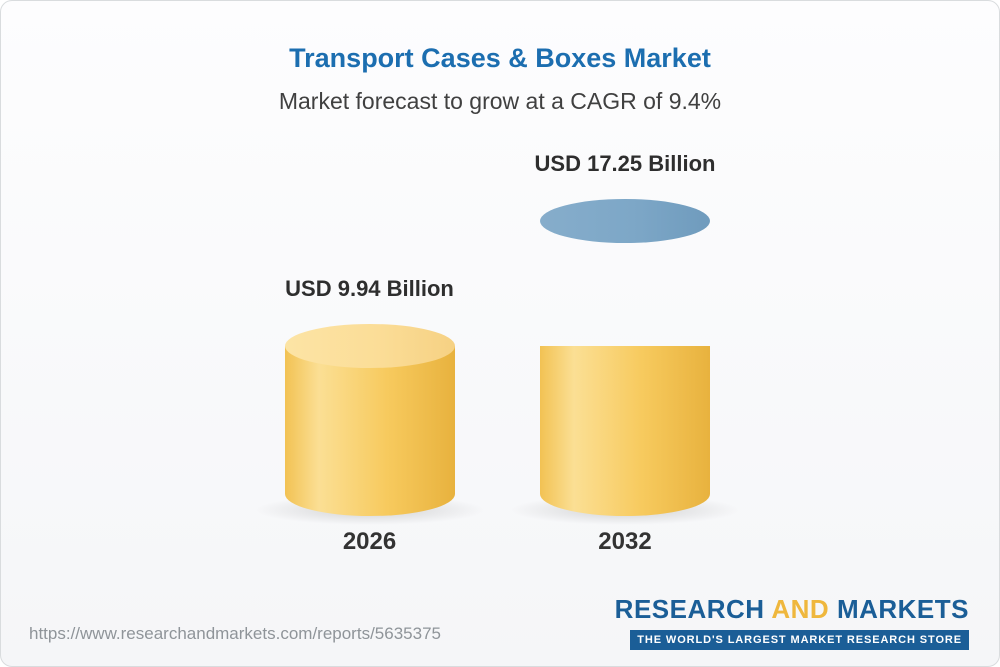 The width and height of the screenshot is (1000, 667). I want to click on value-label-2032: USD 17.25 Billion, so click(625, 163).